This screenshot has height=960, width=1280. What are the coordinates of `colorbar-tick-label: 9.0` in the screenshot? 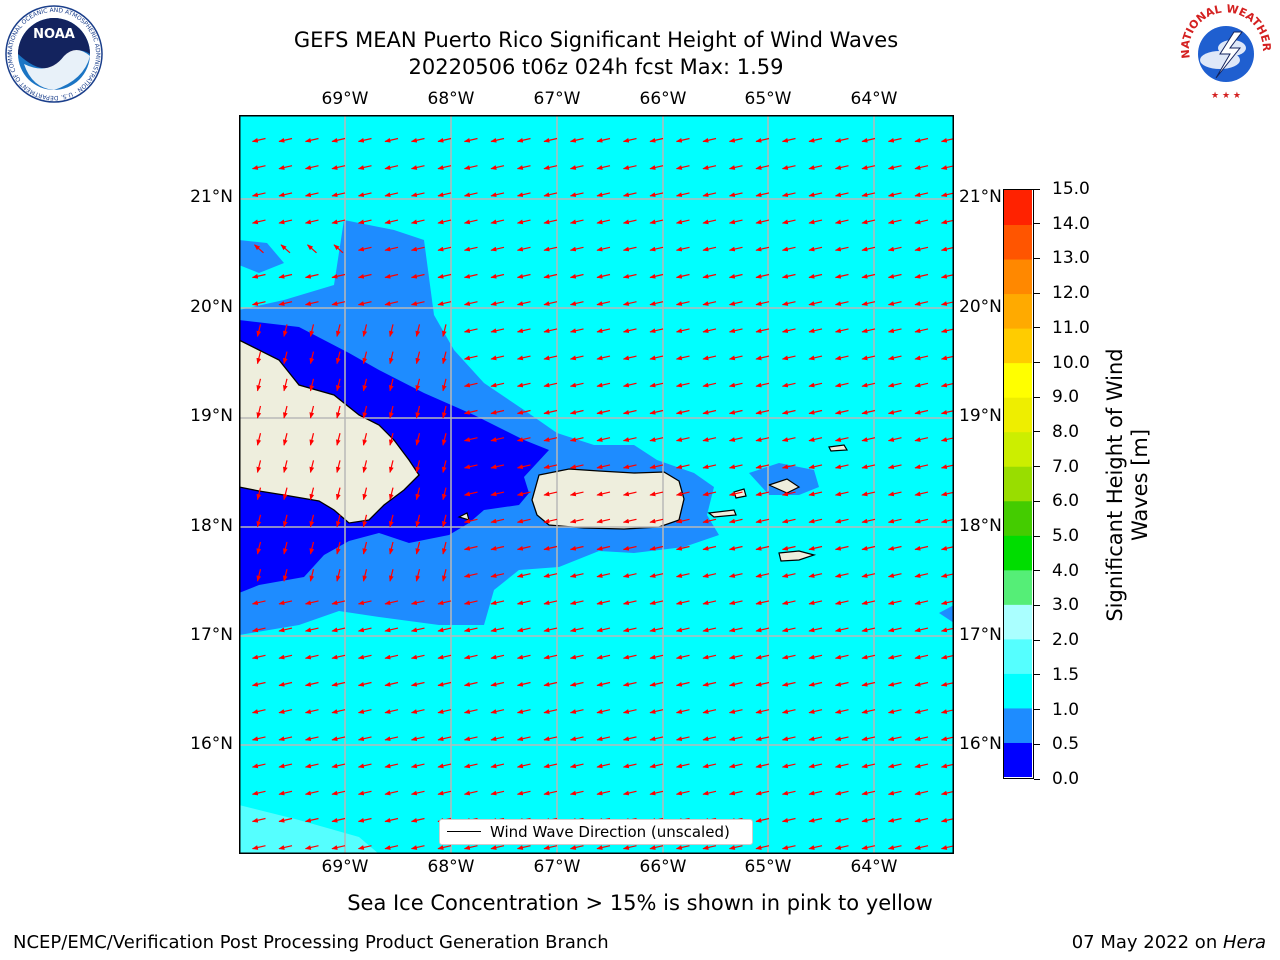 It's located at (1066, 397).